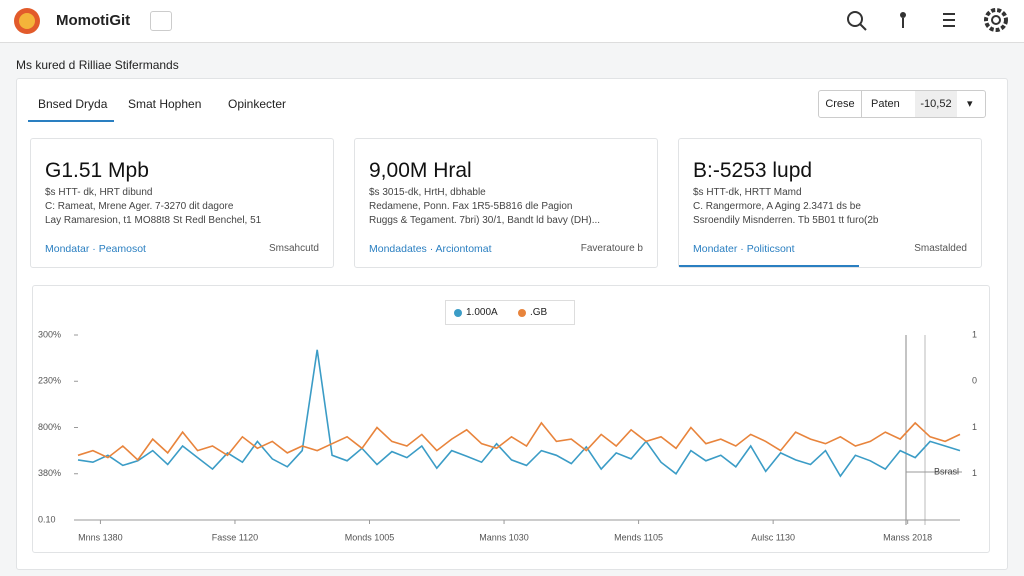 The width and height of the screenshot is (1024, 576). Describe the element at coordinates (27, 21) in the screenshot. I see `logo` at that location.